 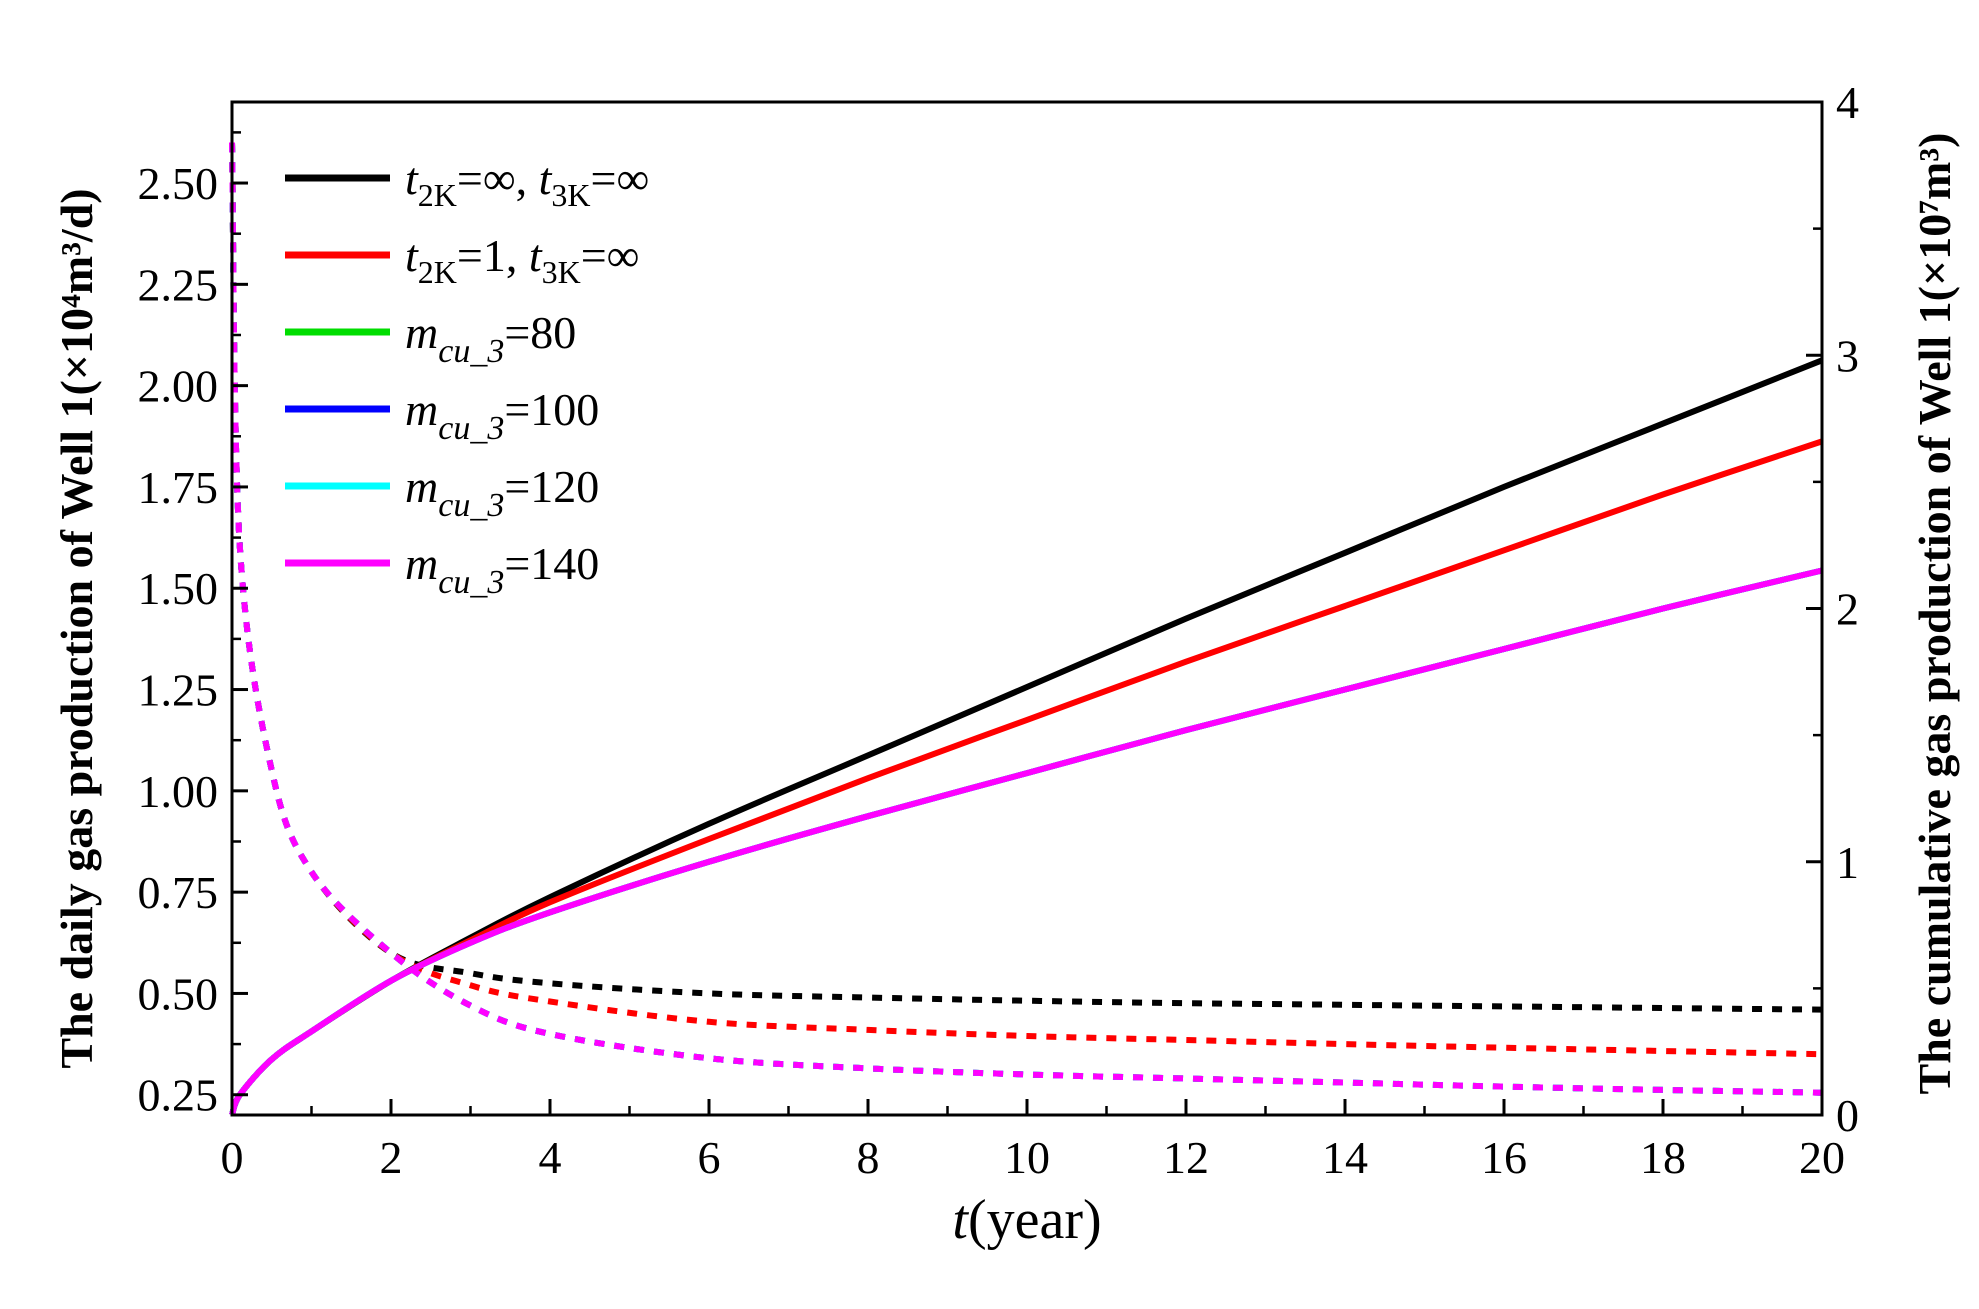 I want to click on y-left-tick-label: 1.25, so click(x=178, y=690).